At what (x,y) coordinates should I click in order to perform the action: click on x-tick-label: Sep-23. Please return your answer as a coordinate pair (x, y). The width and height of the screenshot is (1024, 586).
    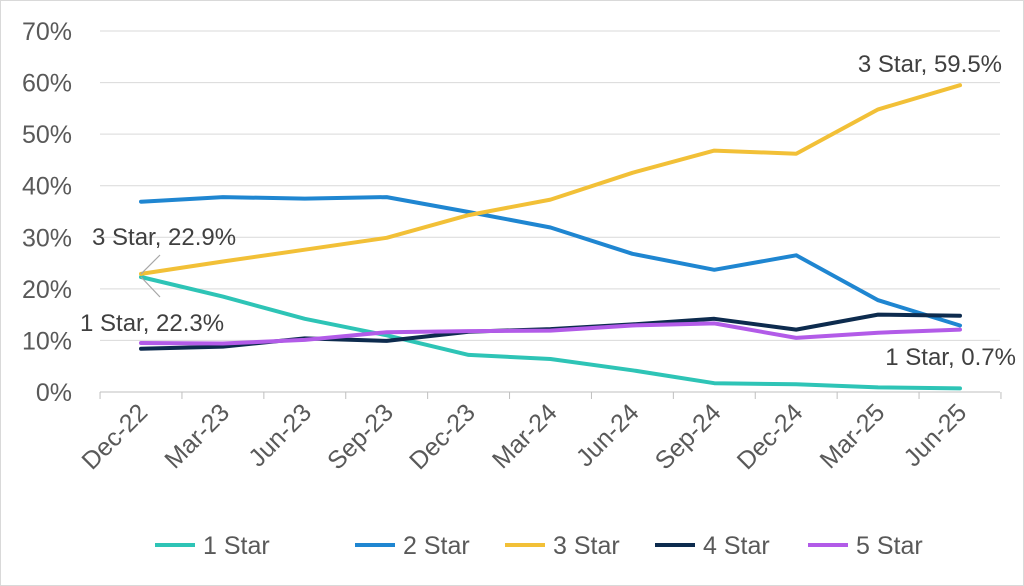
    Looking at the image, I should click on (360, 436).